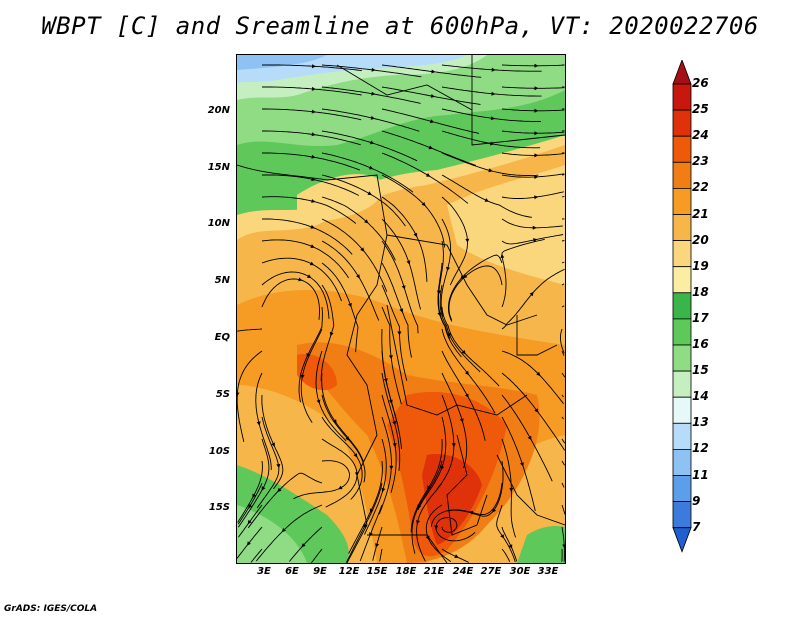  What do you see at coordinates (434, 571) in the screenshot?
I see `lon-label: 21E` at bounding box center [434, 571].